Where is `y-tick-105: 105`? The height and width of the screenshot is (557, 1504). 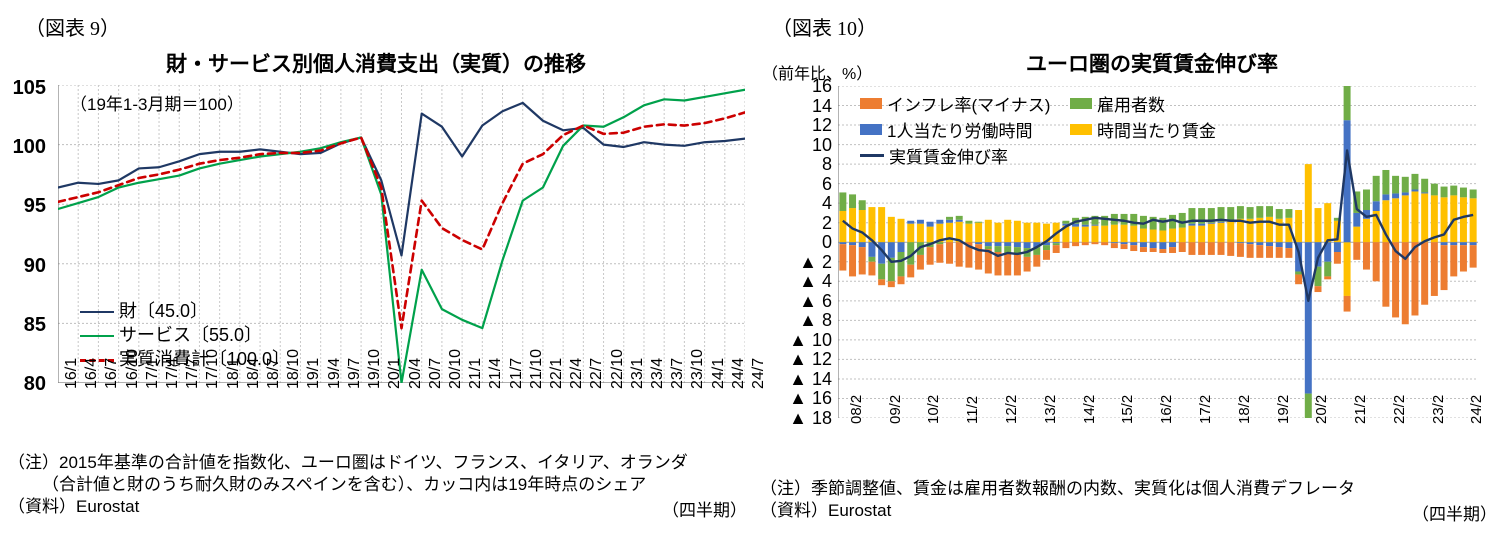
y-tick-105: 105 is located at coordinates (29, 88).